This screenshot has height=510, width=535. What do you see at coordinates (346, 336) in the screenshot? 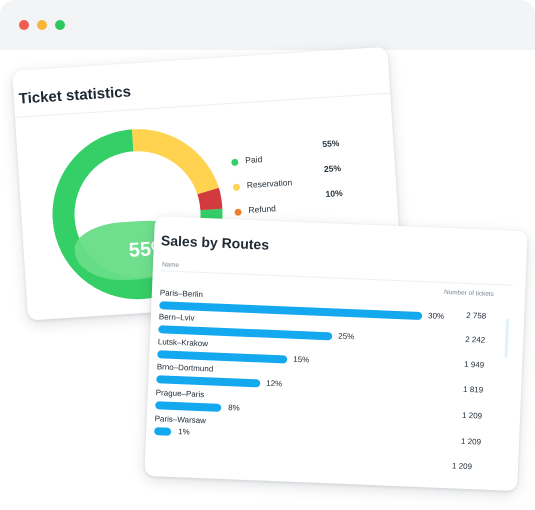
I see `route-share-percentage: 25%` at bounding box center [346, 336].